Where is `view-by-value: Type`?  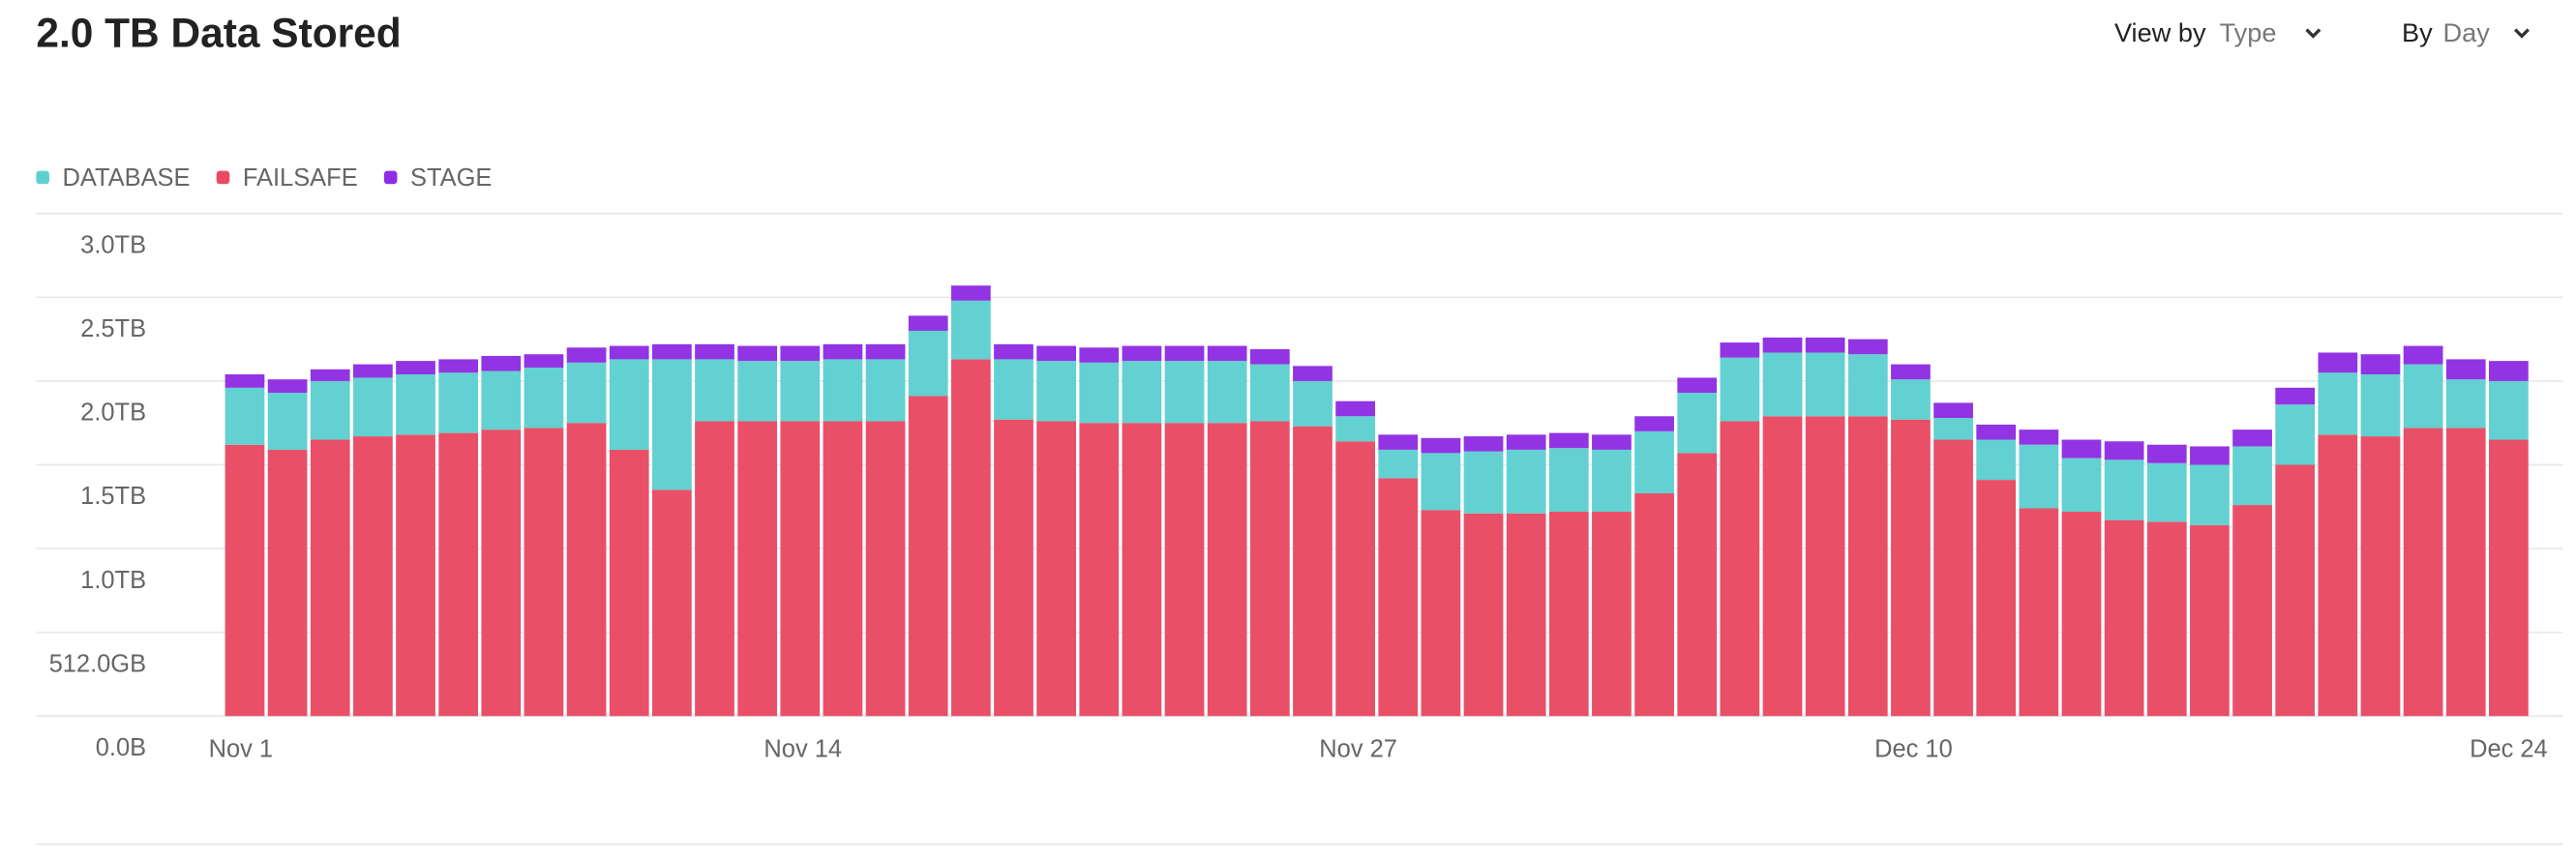 view-by-value: Type is located at coordinates (2248, 32).